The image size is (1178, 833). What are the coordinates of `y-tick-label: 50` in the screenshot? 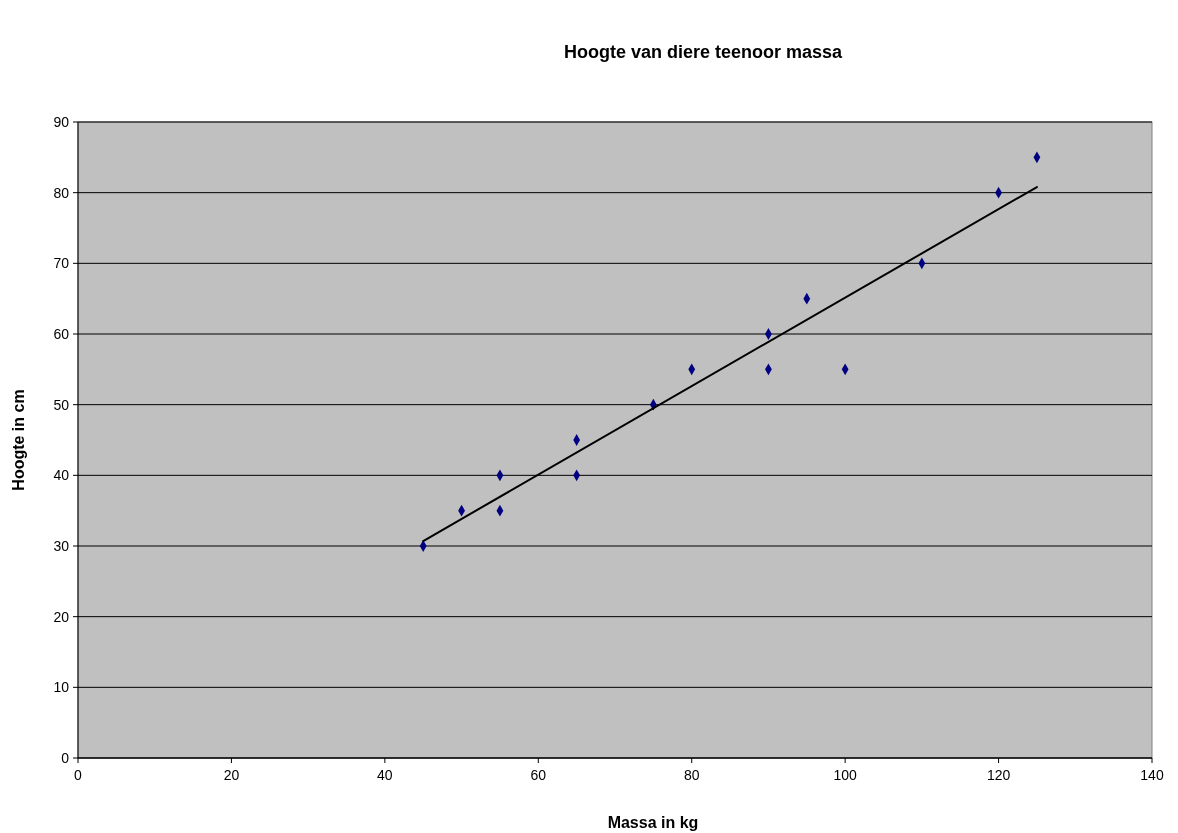 It's located at (61, 404).